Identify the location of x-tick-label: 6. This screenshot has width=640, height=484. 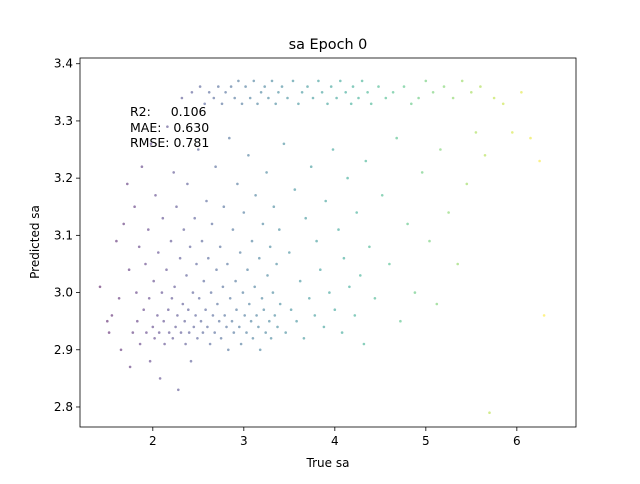
(517, 441).